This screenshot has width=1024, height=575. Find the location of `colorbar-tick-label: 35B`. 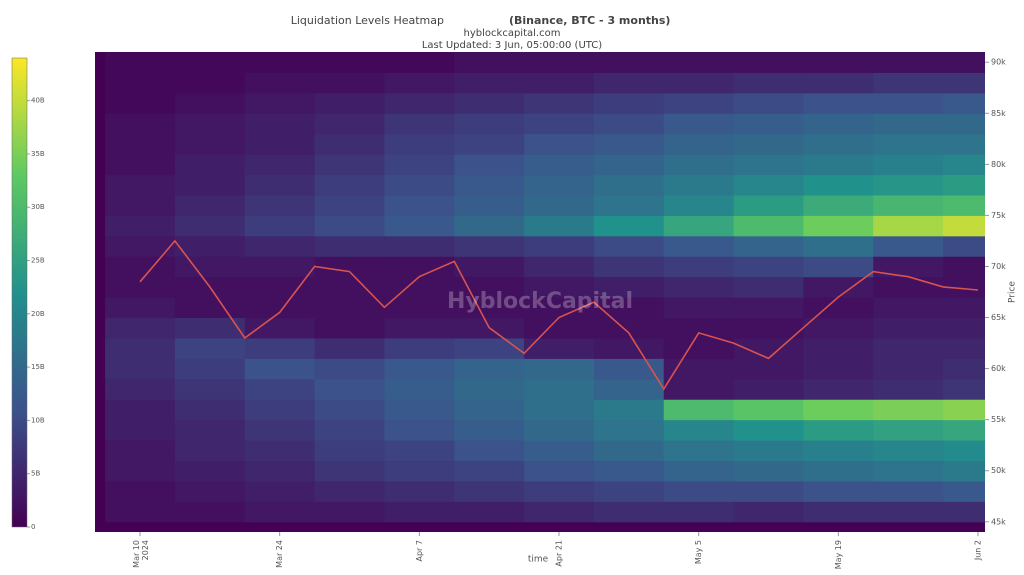

colorbar-tick-label: 35B is located at coordinates (38, 154).